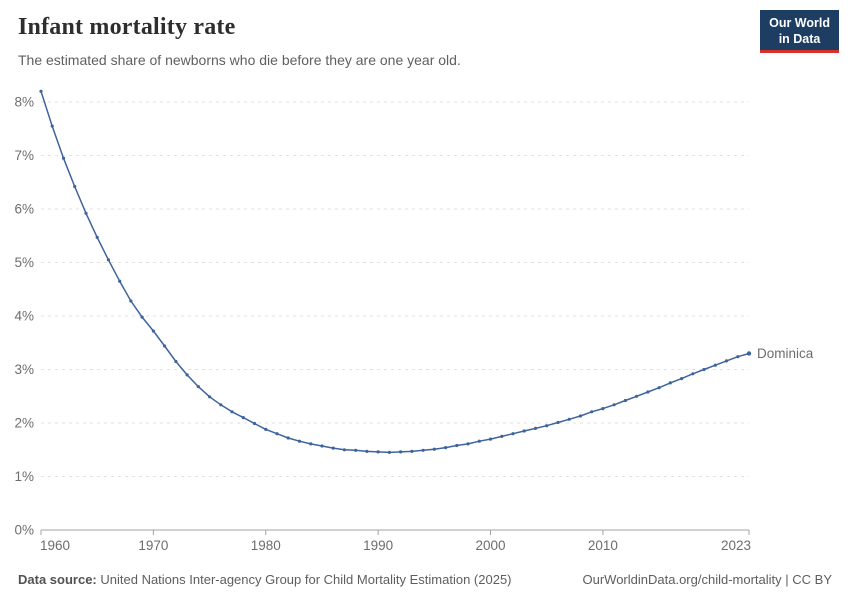  Describe the element at coordinates (24, 155) in the screenshot. I see `y-tick-label: 7%` at that location.